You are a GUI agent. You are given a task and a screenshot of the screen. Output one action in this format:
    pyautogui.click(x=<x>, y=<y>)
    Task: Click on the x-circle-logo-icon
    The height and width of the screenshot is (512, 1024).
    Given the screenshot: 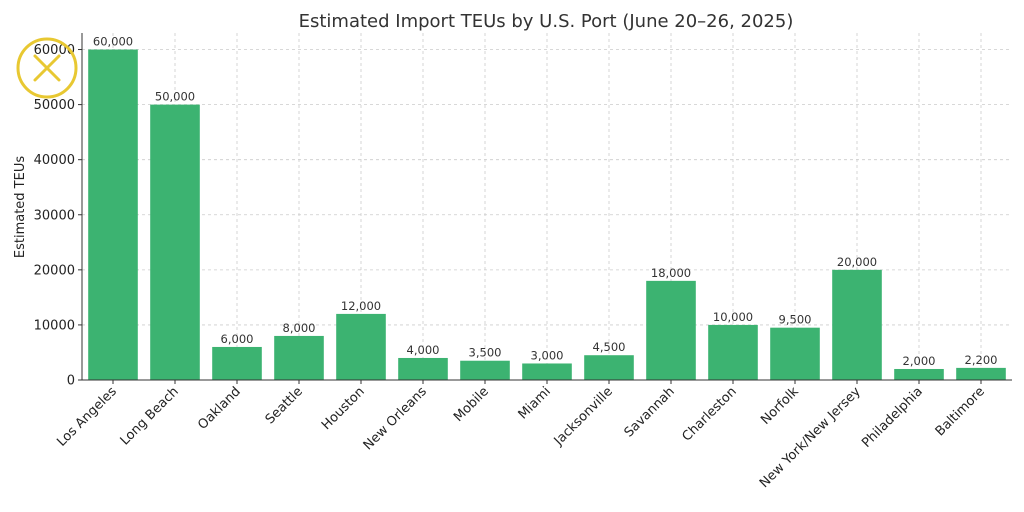 What is the action you would take?
    pyautogui.click(x=47, y=68)
    